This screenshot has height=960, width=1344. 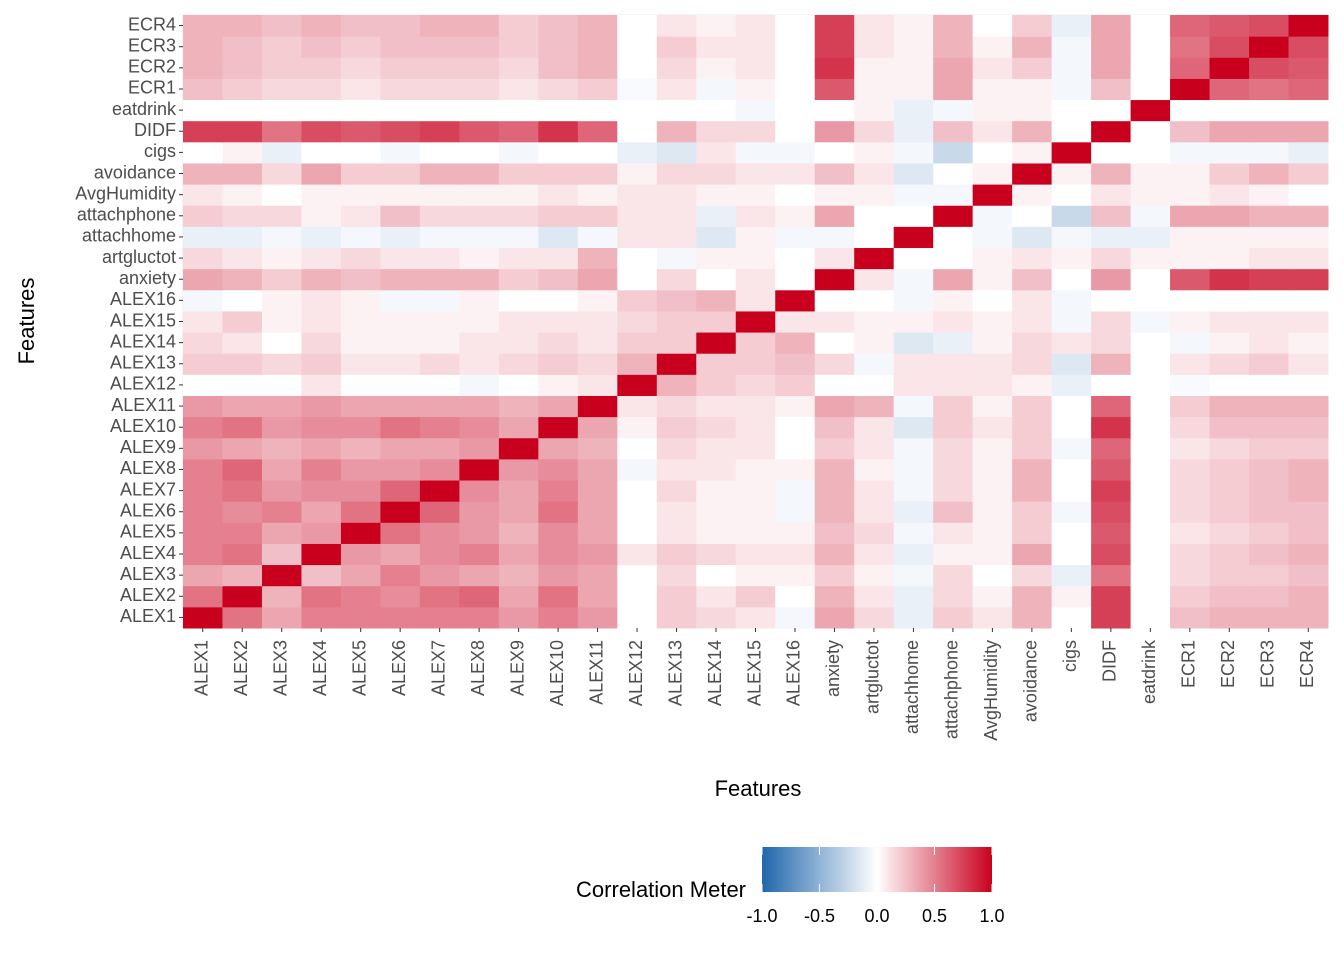 What do you see at coordinates (1070, 656) in the screenshot?
I see `x-tick-label: cigs` at bounding box center [1070, 656].